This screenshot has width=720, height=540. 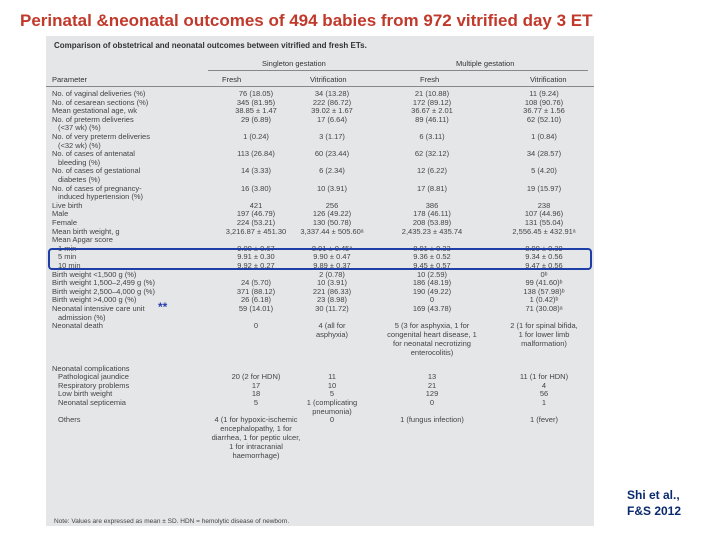 What do you see at coordinates (99, 93) in the screenshot?
I see `parameter-cell: No. of vaginal deliveries (%)` at bounding box center [99, 93].